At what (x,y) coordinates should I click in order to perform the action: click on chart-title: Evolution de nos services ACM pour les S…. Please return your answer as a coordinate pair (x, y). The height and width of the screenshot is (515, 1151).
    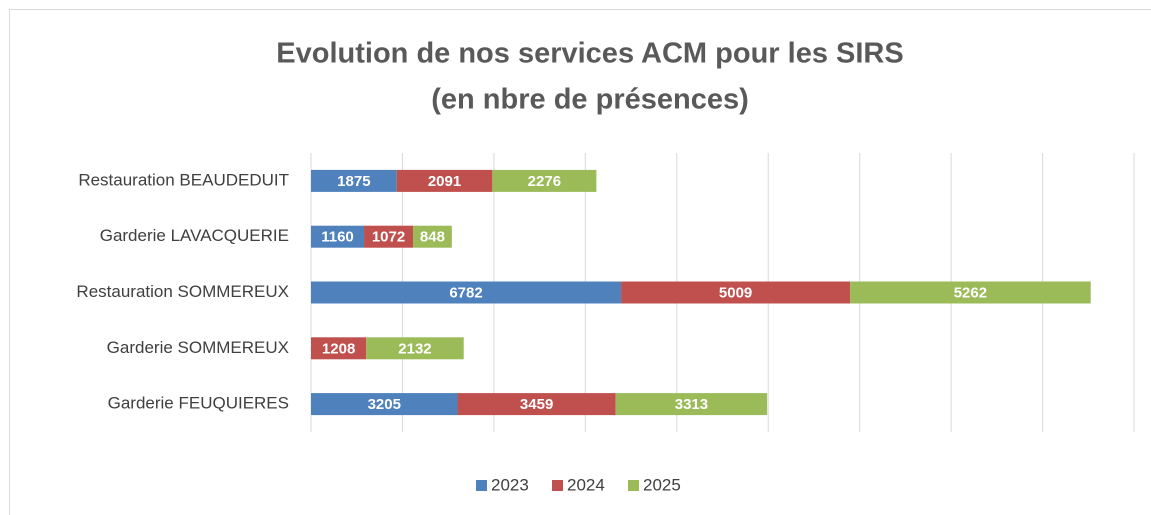
    Looking at the image, I should click on (589, 54).